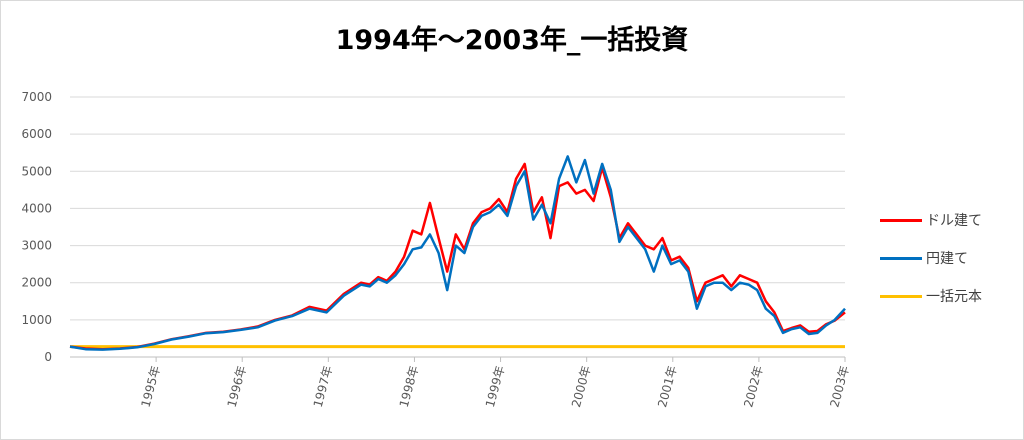  I want to click on x-tick-label: 1998年, so click(409, 386).